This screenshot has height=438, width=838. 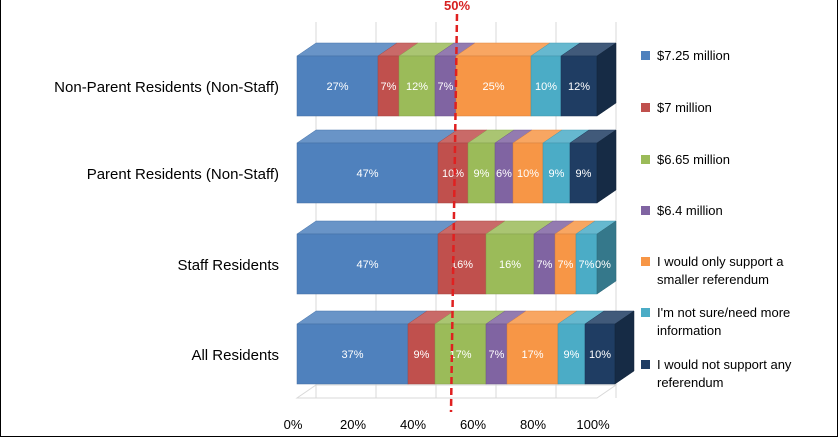 I want to click on x-tick-label: 80%, so click(x=533, y=424).